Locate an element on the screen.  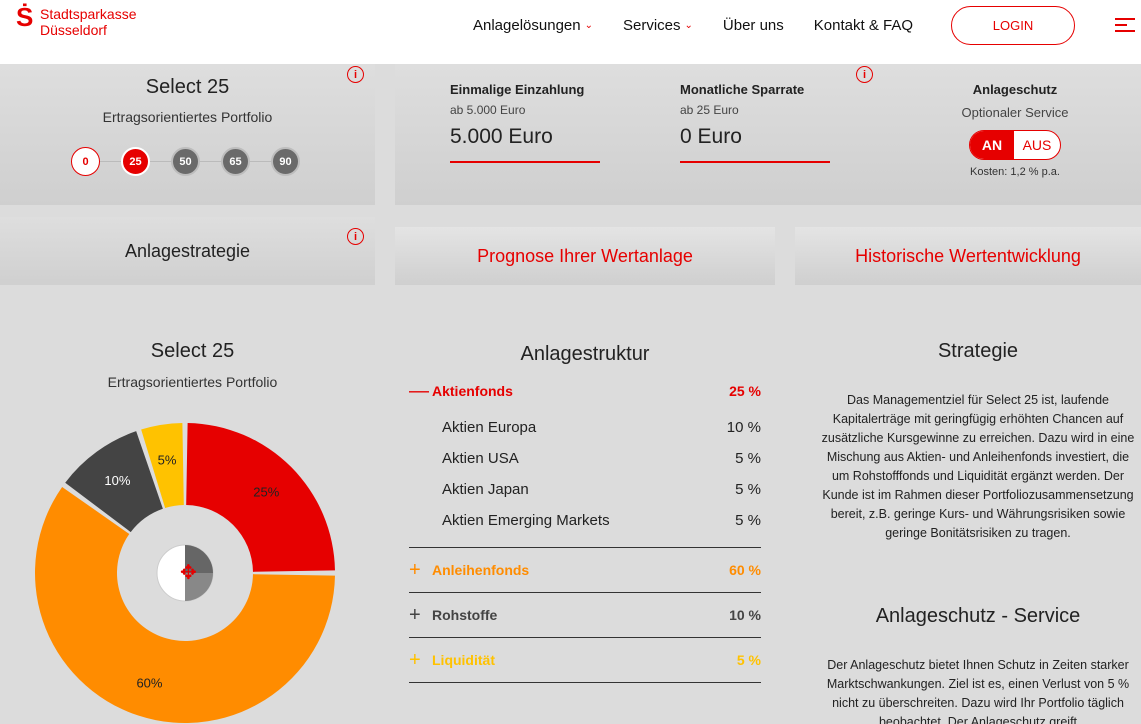
category-rohstoffe: + Rohstoffe 10 % is located at coordinates (585, 615).